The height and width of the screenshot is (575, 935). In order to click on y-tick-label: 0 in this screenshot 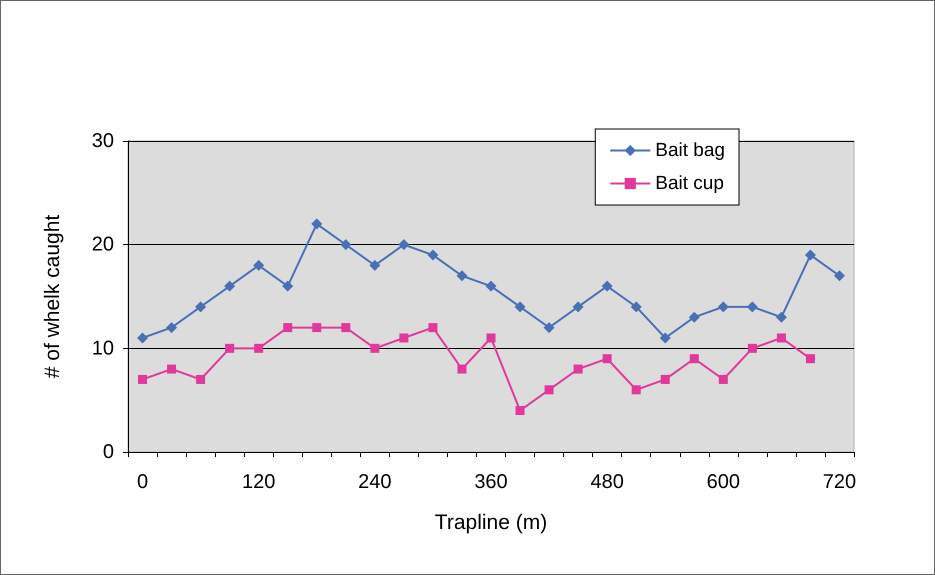, I will do `click(108, 452)`.